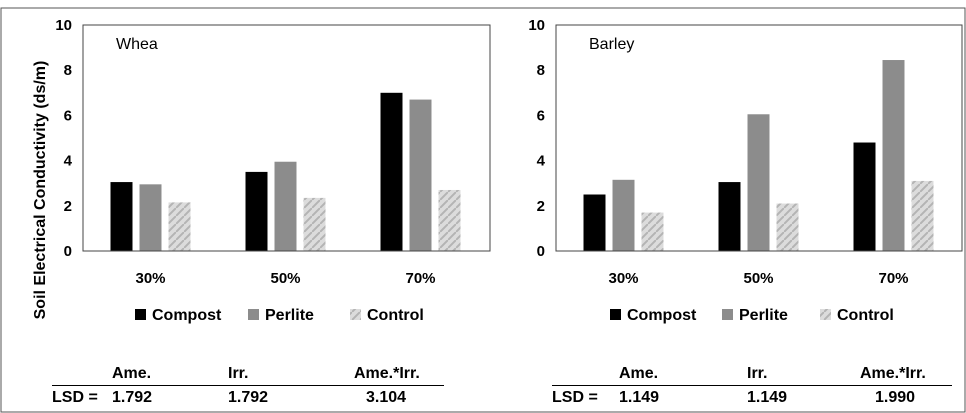 This screenshot has width=966, height=413. Describe the element at coordinates (132, 397) in the screenshot. I see `lsd-value-ame: 1.792` at that location.